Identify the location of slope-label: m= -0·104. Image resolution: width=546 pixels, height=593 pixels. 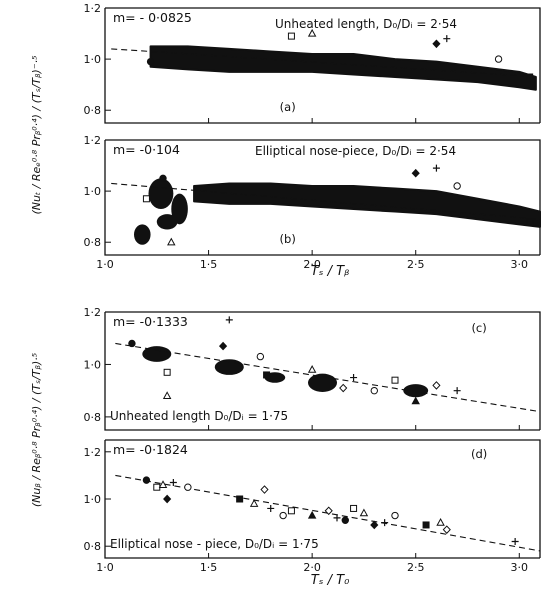
(146, 149).